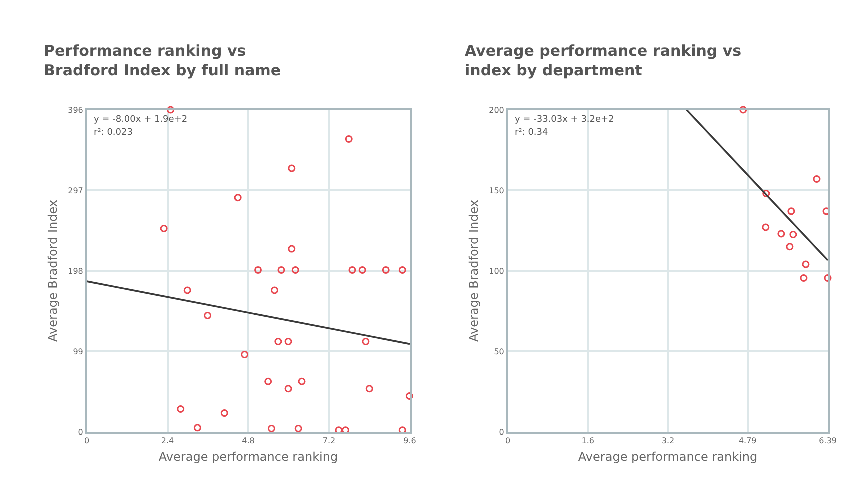 The image size is (861, 493). Describe the element at coordinates (747, 441) in the screenshot. I see `x-tick-label: 4.79` at that location.